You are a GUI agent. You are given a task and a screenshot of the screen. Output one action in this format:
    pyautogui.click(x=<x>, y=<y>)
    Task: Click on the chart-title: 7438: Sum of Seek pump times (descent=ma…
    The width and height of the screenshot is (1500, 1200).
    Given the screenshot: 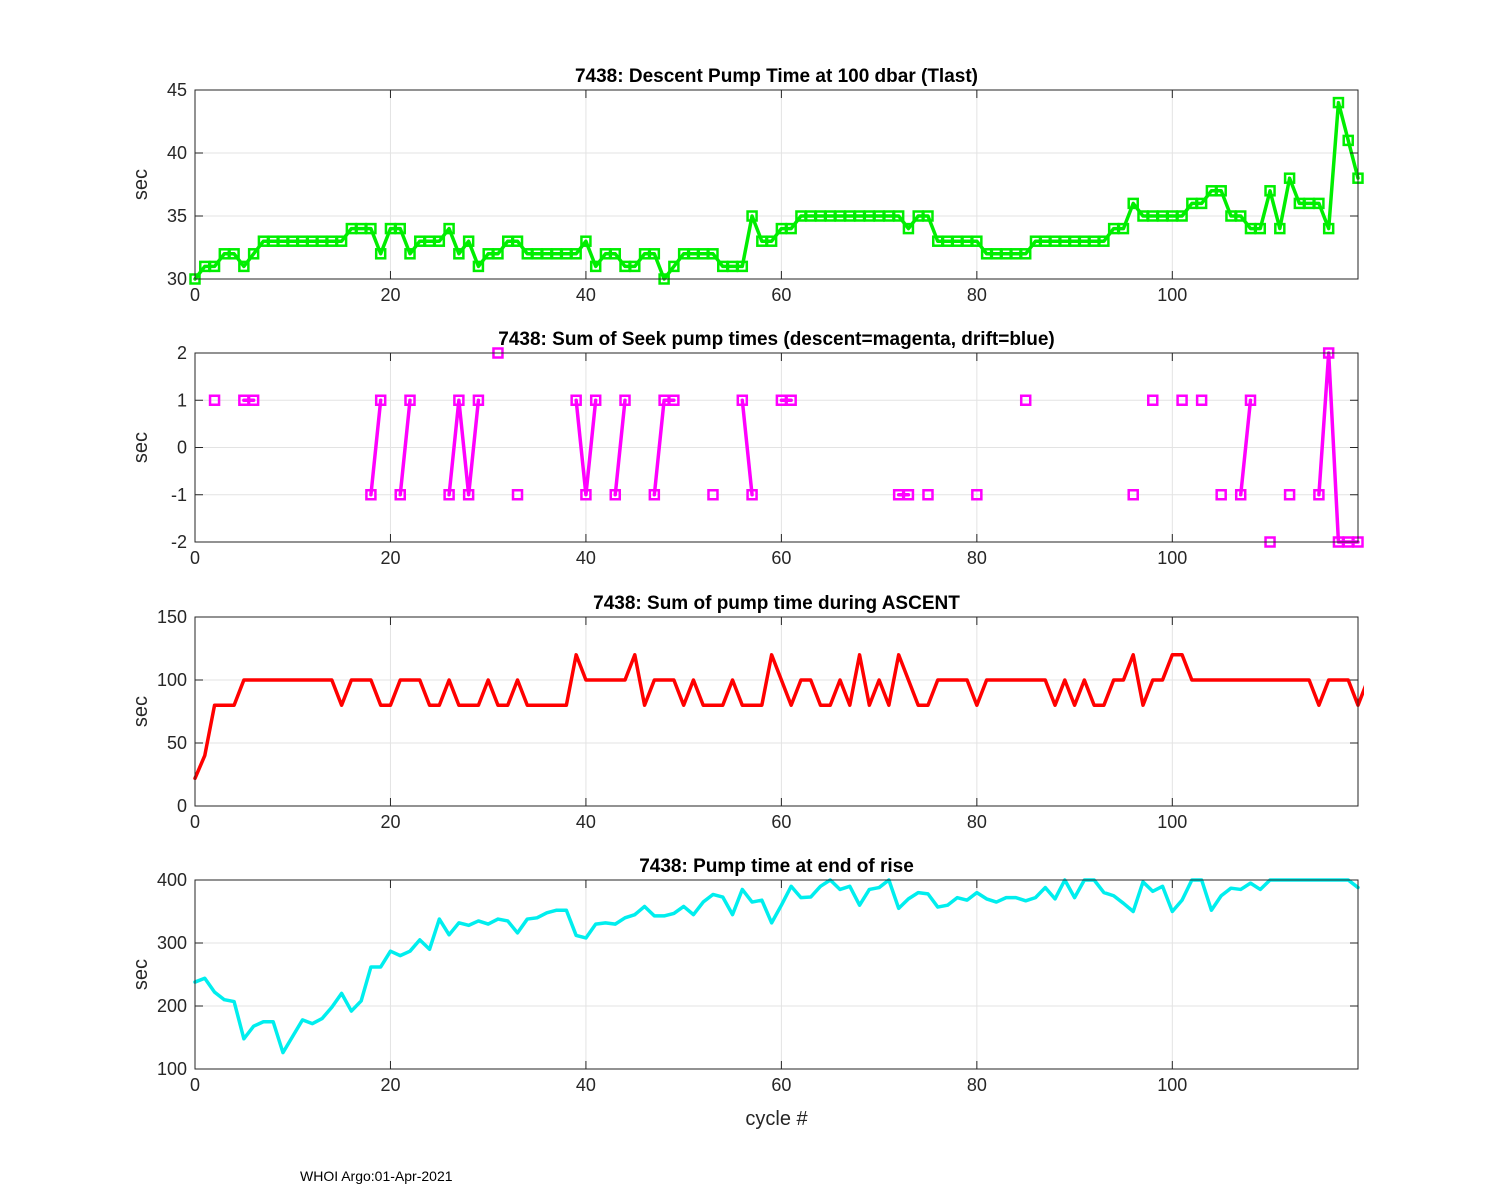 What is the action you would take?
    pyautogui.click(x=776, y=339)
    